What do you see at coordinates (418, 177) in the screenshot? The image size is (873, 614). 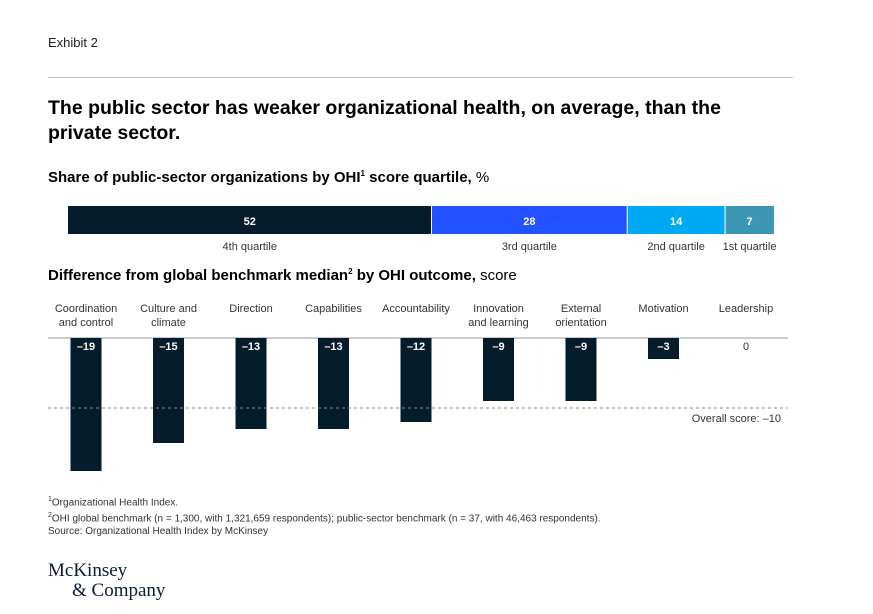 I see `quartile-chart-title-rest: score quartile,` at bounding box center [418, 177].